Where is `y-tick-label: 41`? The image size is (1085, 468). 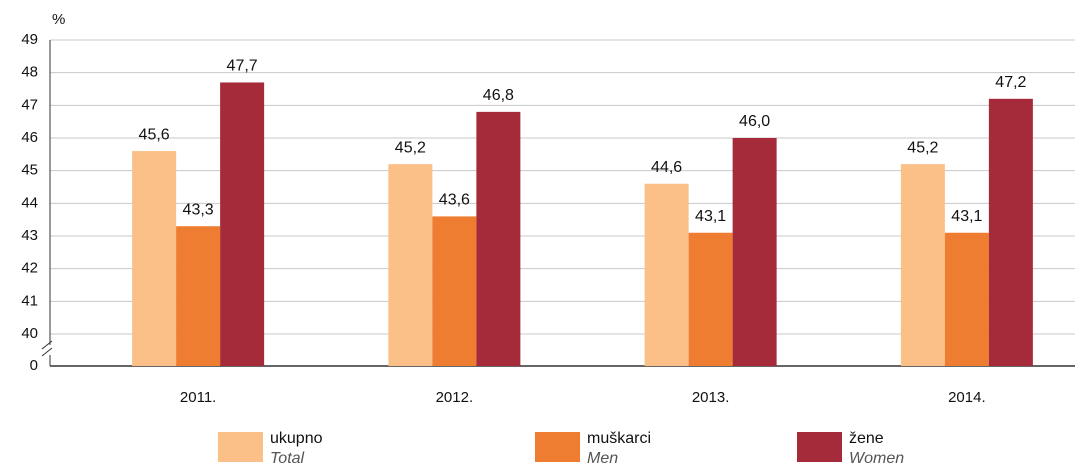
y-tick-label: 41 is located at coordinates (29, 300).